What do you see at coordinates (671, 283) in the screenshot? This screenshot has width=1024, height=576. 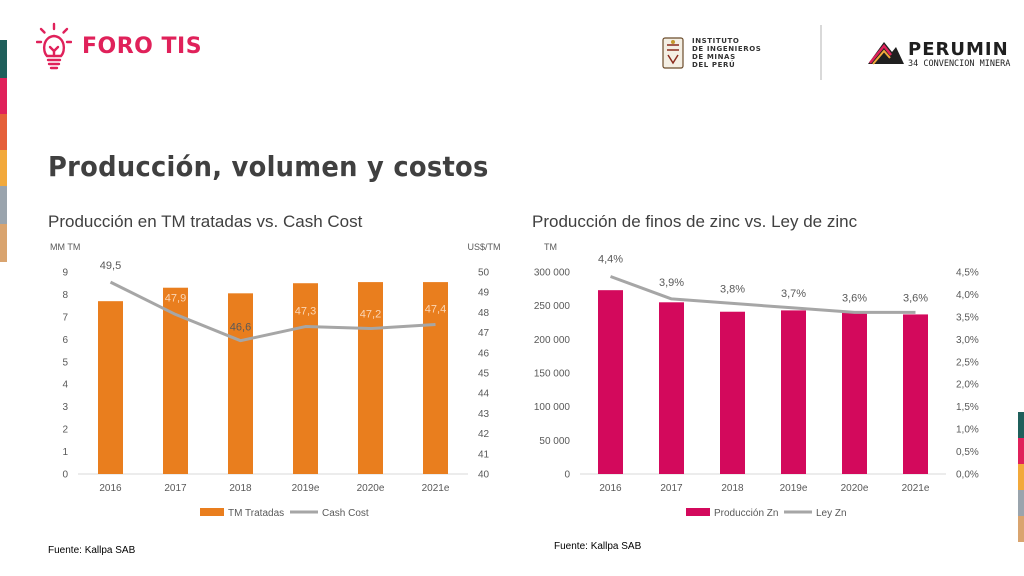 I see `data-label: 3,9%` at bounding box center [671, 283].